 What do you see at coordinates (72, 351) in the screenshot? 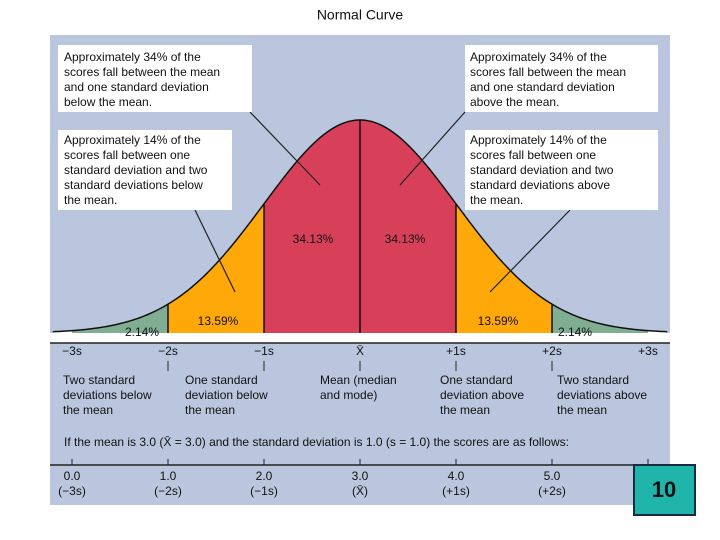
I see `sd-label: −3s` at bounding box center [72, 351].